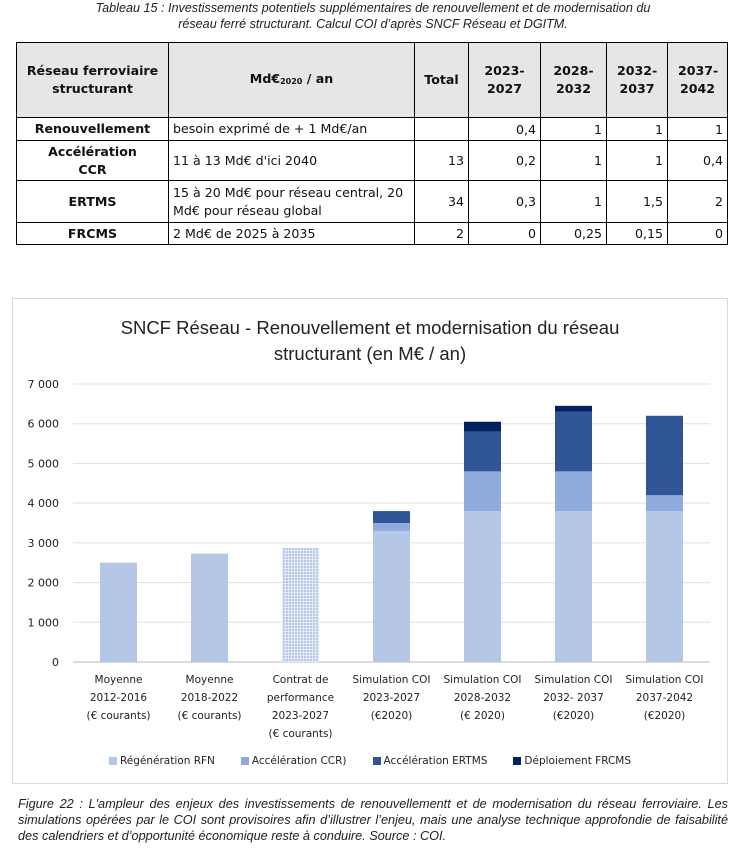  I want to click on x-tick-label-line: 2012-2016, so click(118, 698).